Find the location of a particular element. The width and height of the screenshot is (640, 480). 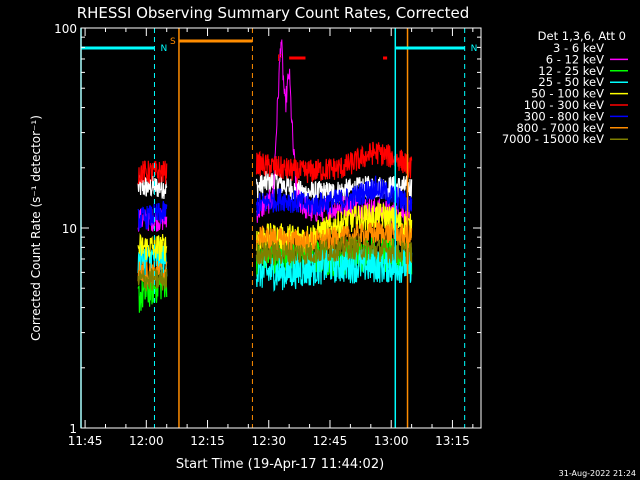

x-tick-label-2: 12:00 is located at coordinates (146, 441).